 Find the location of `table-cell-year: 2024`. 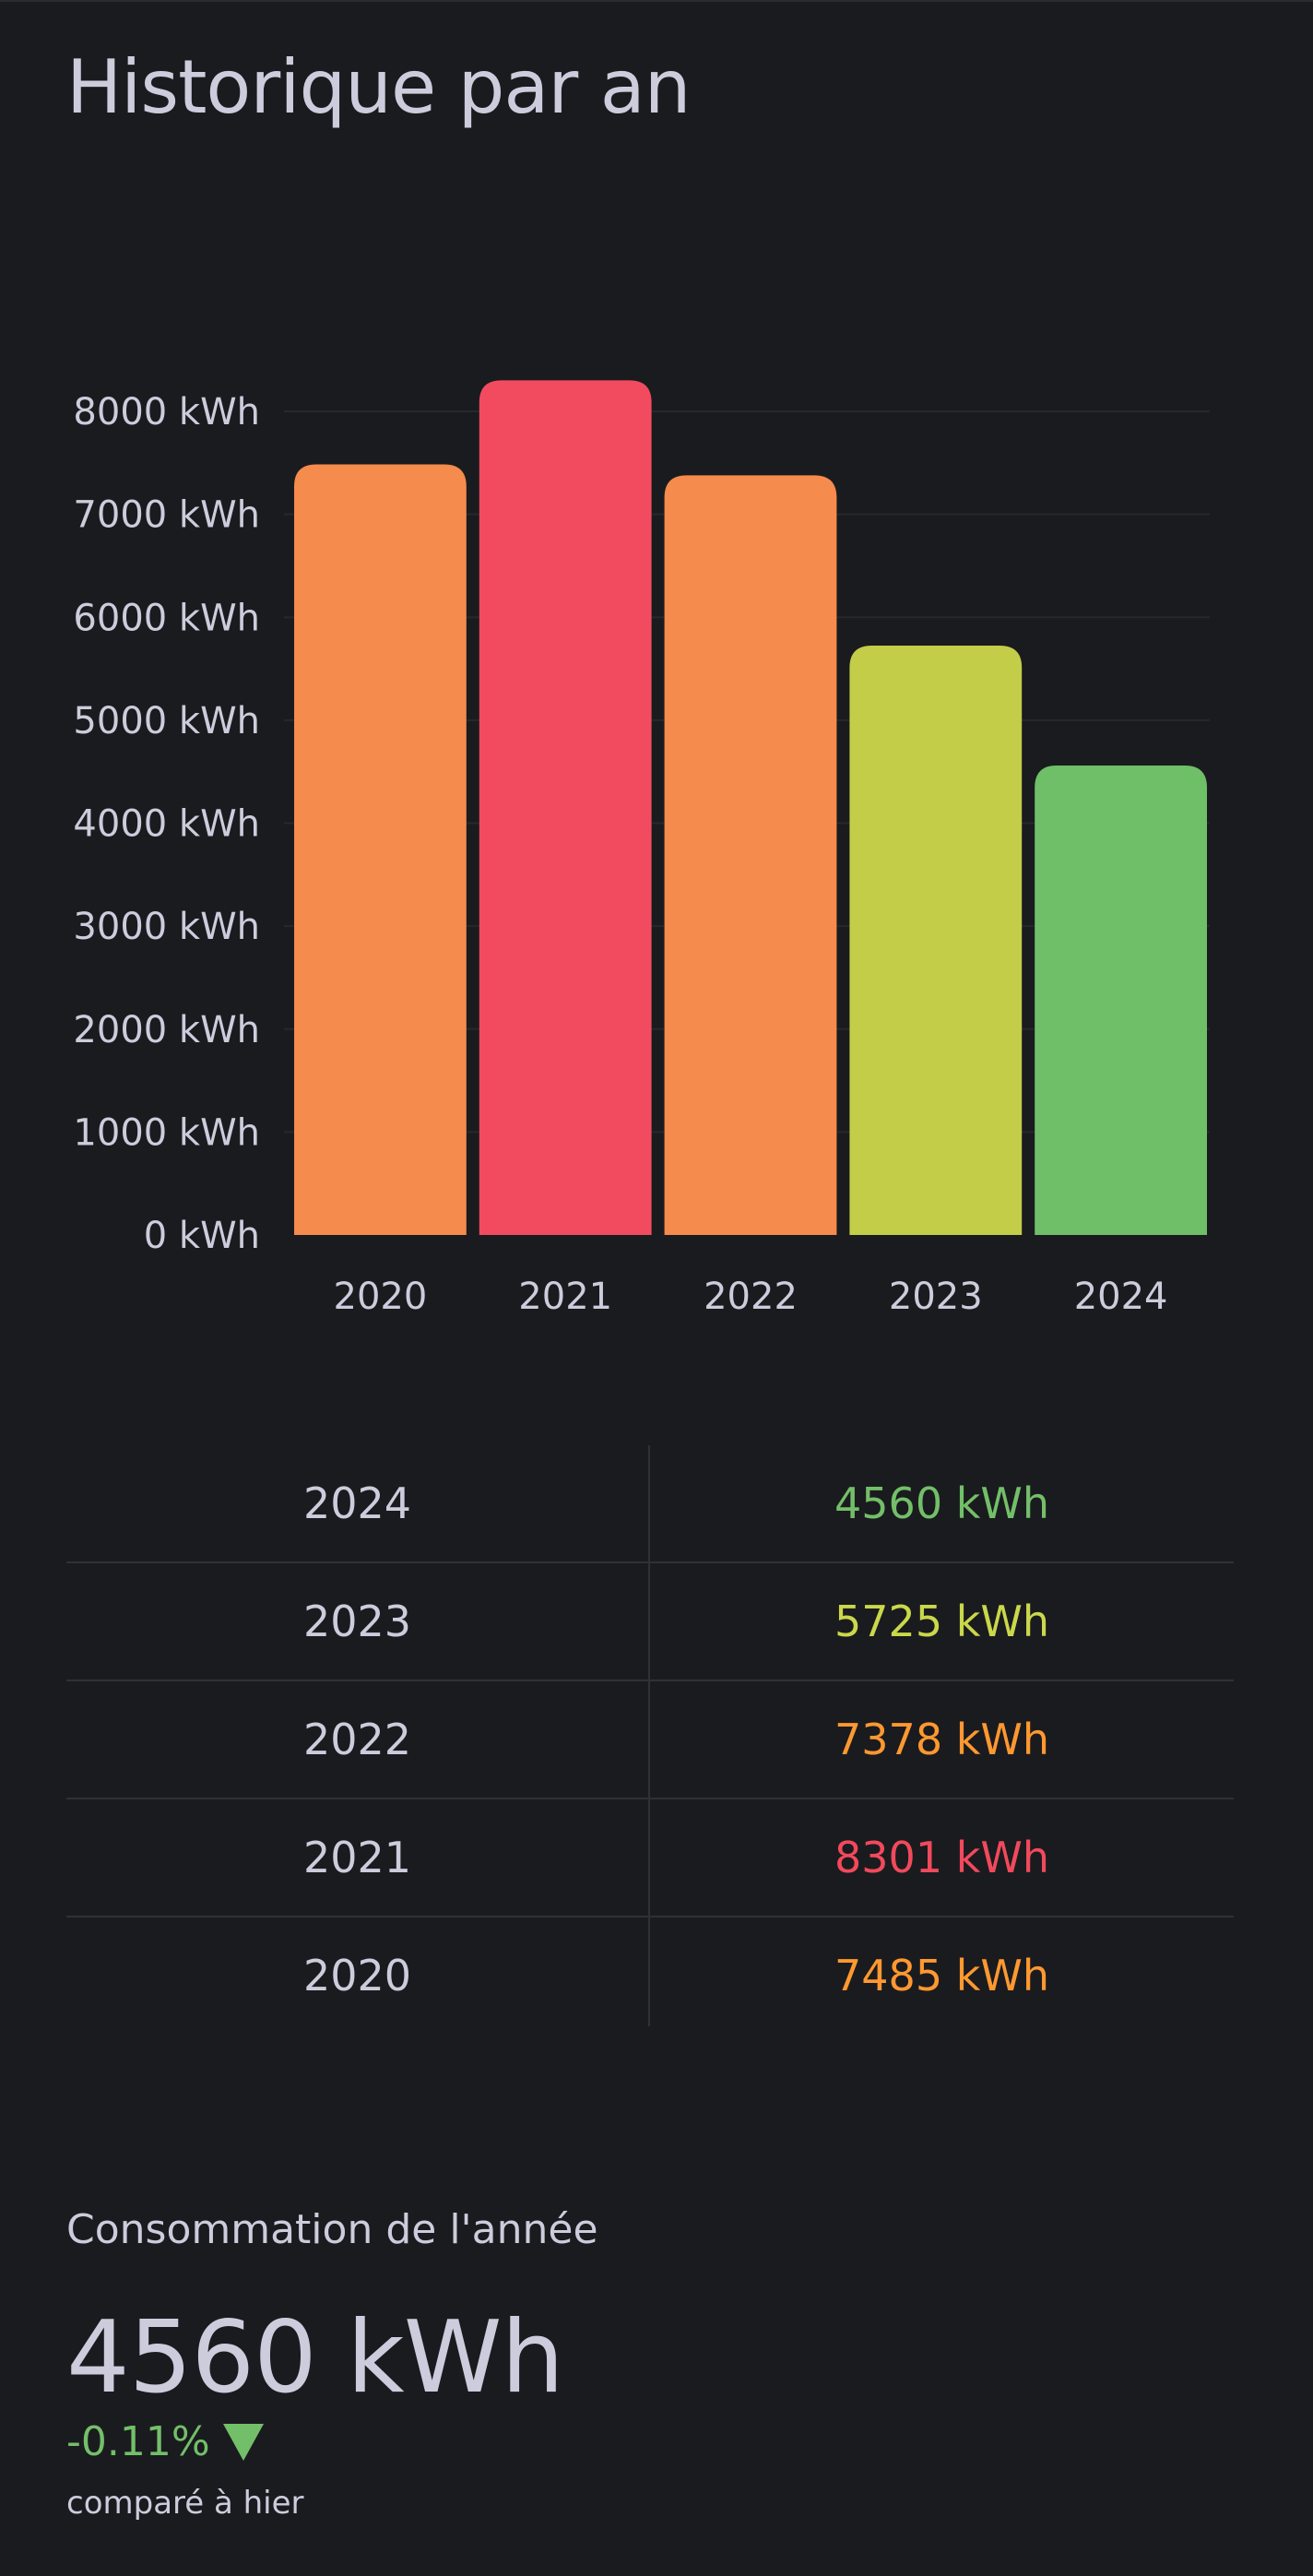

table-cell-year: 2024 is located at coordinates (357, 1503).